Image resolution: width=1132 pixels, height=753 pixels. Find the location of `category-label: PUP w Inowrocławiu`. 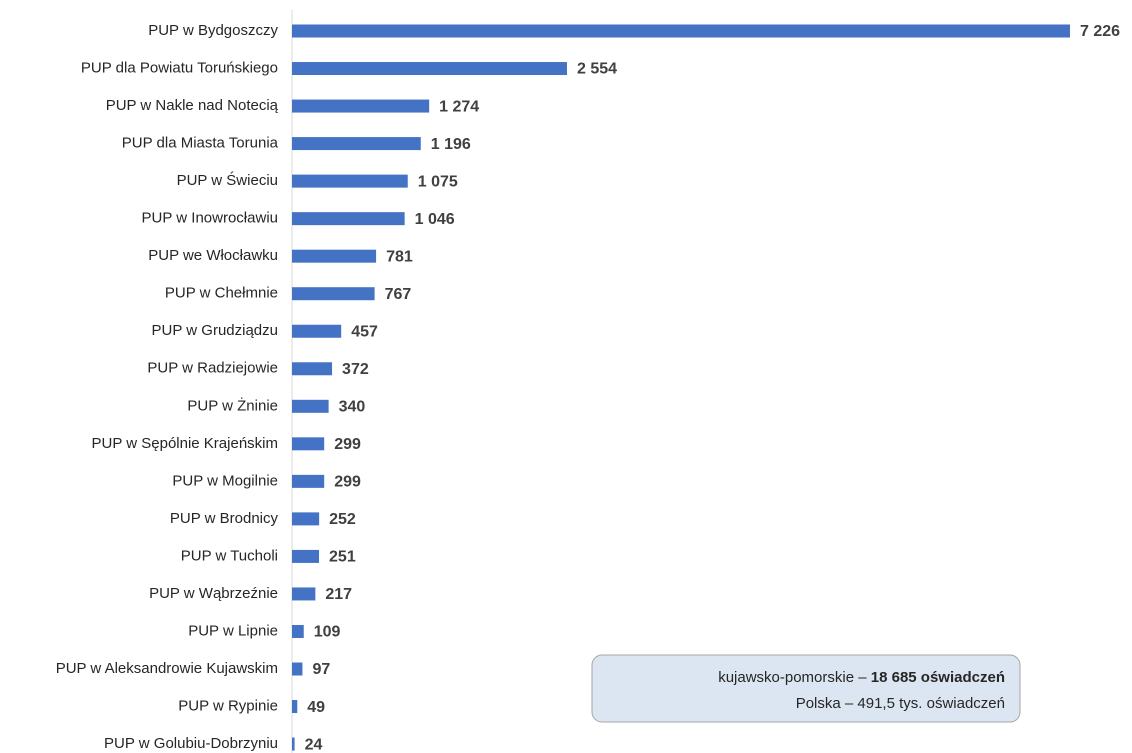

category-label: PUP w Inowrocławiu is located at coordinates (210, 218).